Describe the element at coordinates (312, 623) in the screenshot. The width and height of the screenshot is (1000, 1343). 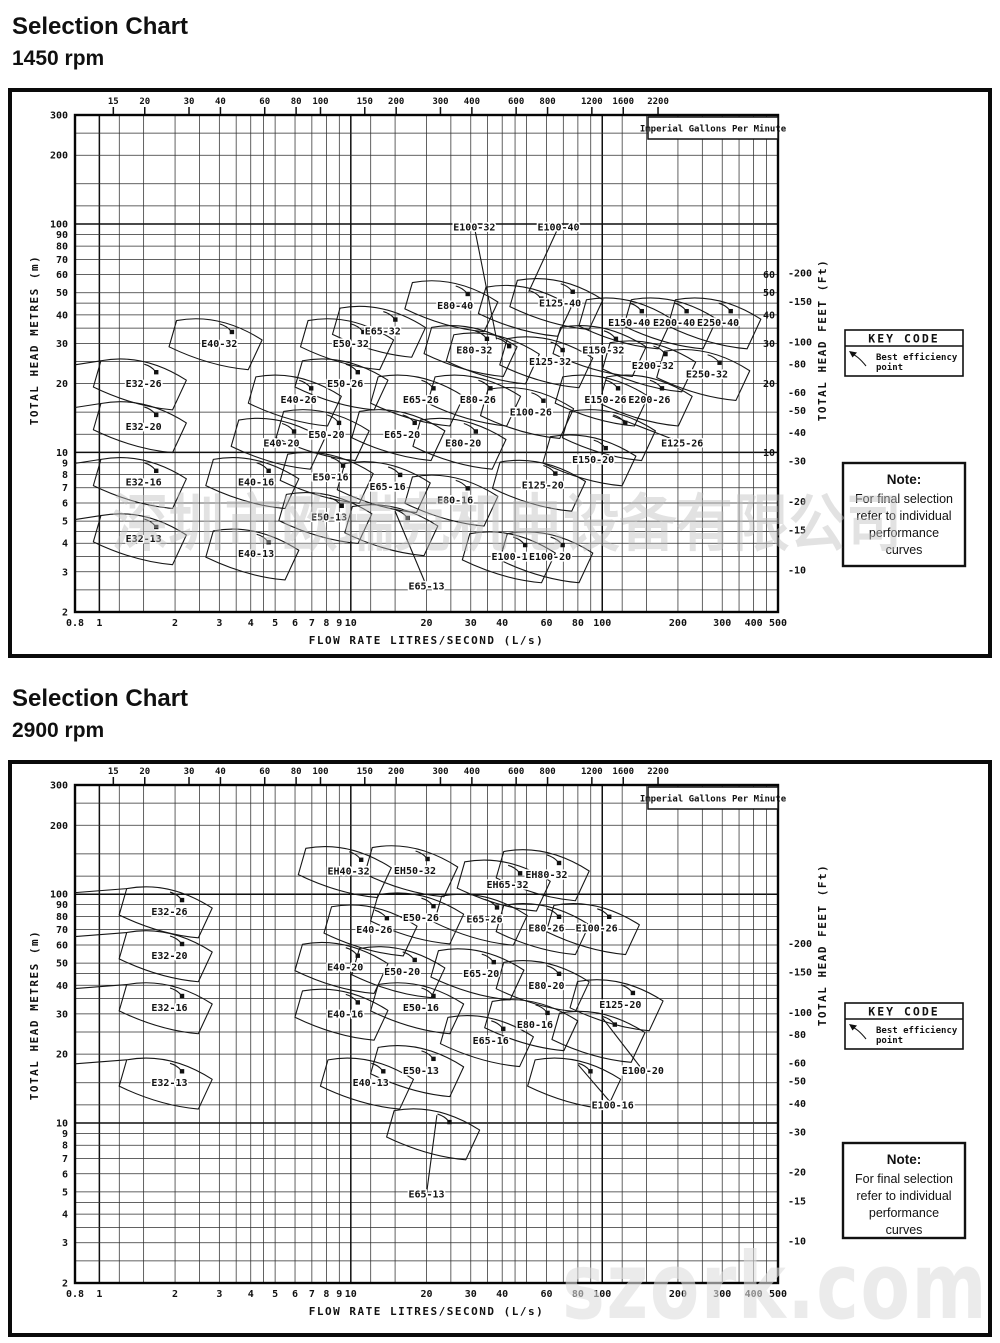
I see `x-tick-label: 7` at that location.